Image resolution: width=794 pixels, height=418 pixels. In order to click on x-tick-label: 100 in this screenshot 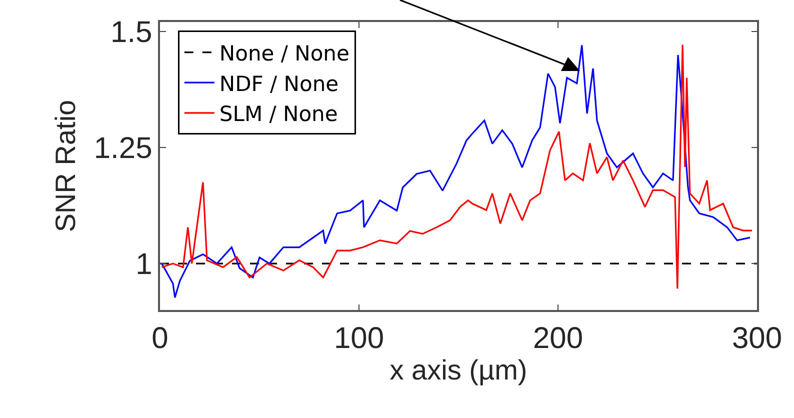, I will do `click(359, 338)`.